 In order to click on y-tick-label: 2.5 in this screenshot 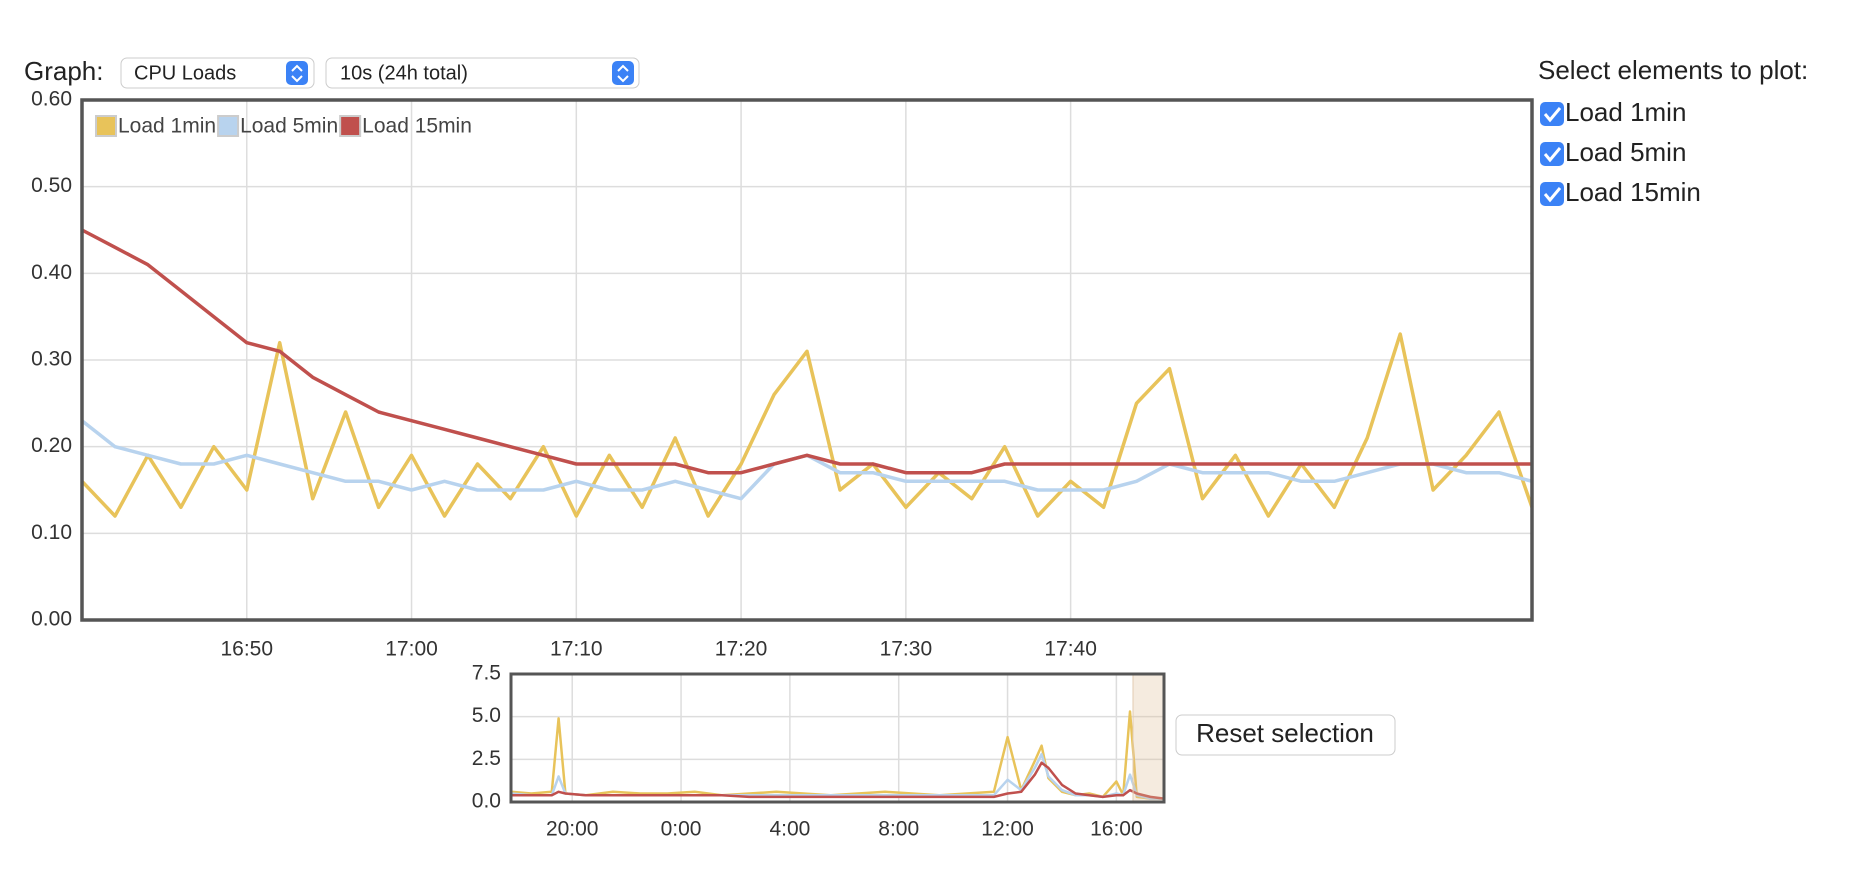, I will do `click(486, 758)`.